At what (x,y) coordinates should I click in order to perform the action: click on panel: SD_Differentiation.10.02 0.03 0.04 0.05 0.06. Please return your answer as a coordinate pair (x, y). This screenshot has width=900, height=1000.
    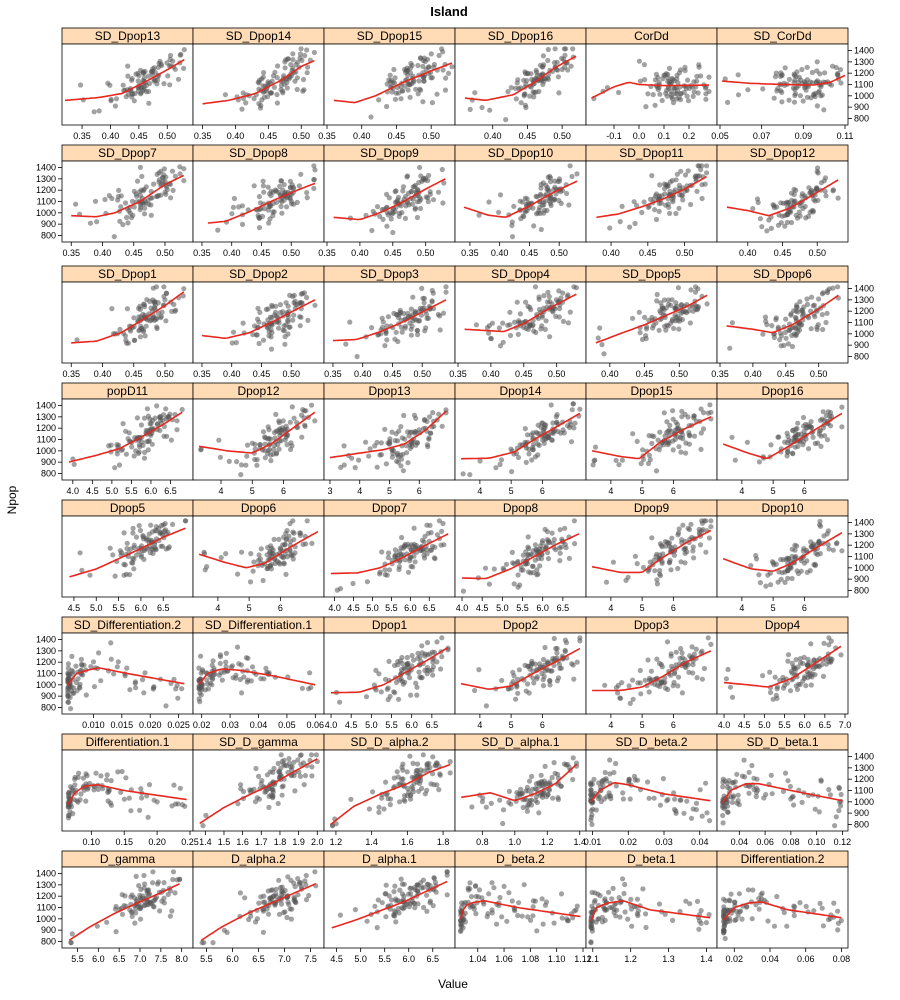
    Looking at the image, I should click on (258, 673).